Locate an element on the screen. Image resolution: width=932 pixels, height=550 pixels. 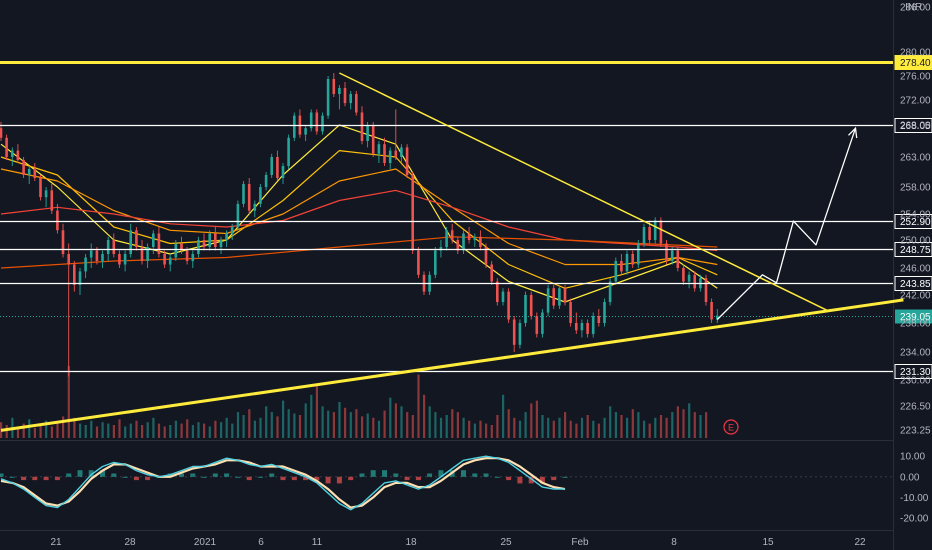
price-tick-label: 276.00 is located at coordinates (915, 77).